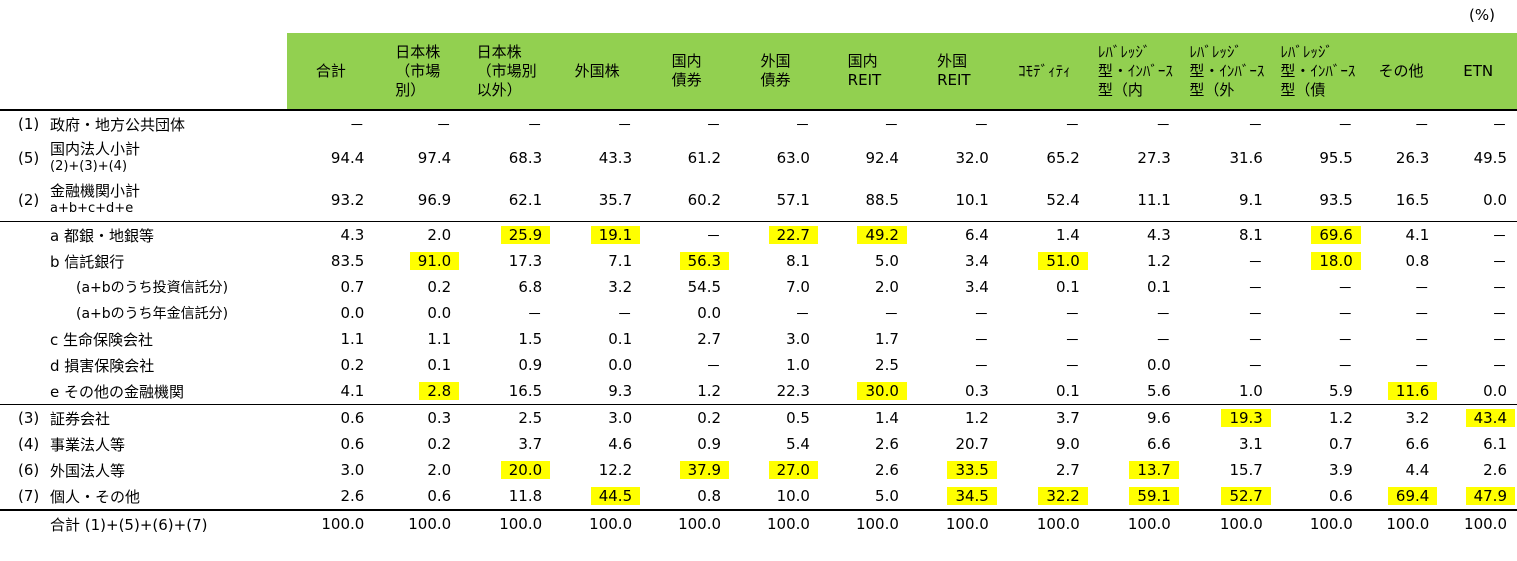  What do you see at coordinates (143, 123) in the screenshot?
I see `row-label: (1) 政府・地方公共団体` at bounding box center [143, 123].